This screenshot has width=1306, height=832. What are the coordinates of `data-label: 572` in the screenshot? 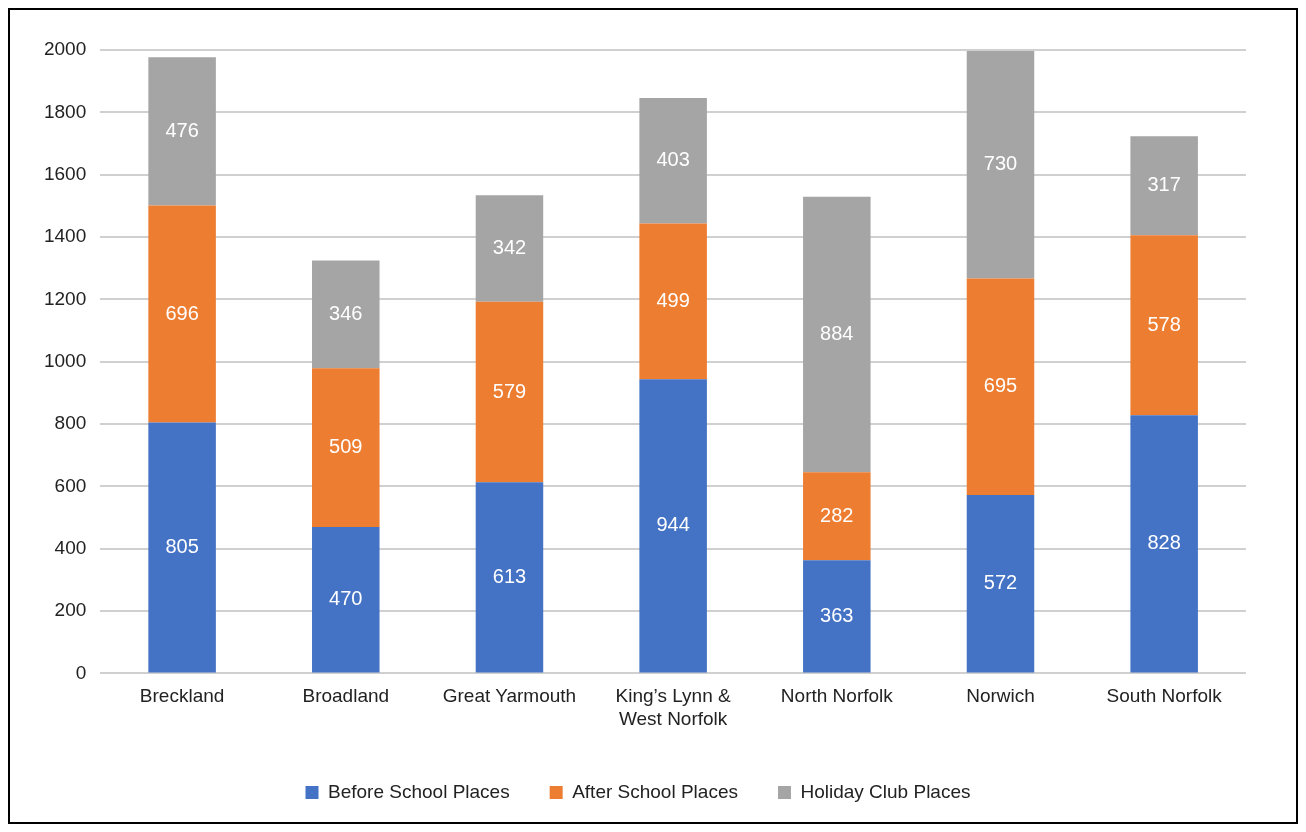 It's located at (1000, 582).